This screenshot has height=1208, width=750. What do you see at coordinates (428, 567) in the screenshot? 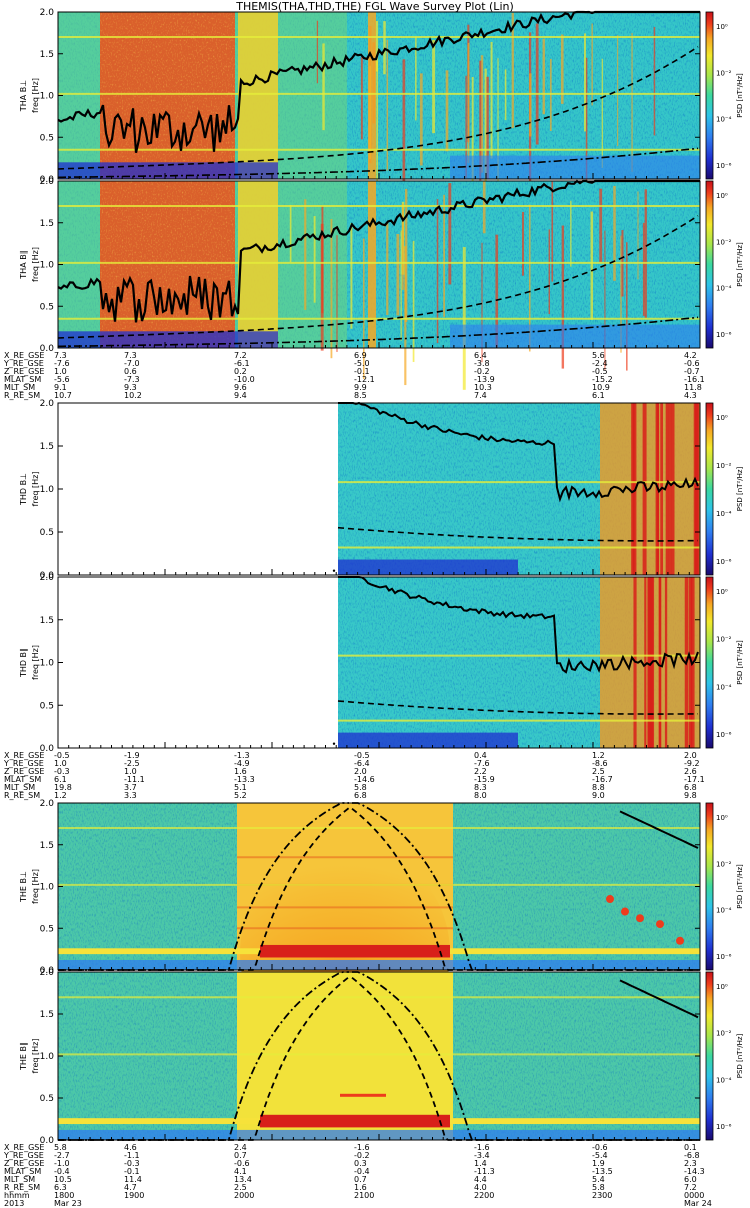
I see `low-power-band` at bounding box center [428, 567].